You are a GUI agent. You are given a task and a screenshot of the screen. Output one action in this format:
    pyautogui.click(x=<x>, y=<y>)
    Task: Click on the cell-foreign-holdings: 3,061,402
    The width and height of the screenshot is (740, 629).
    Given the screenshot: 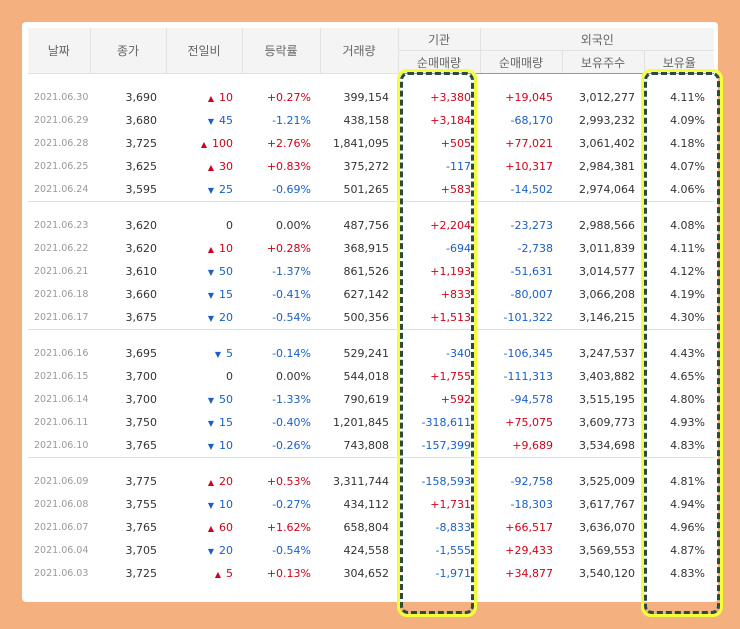 What is the action you would take?
    pyautogui.click(x=607, y=143)
    